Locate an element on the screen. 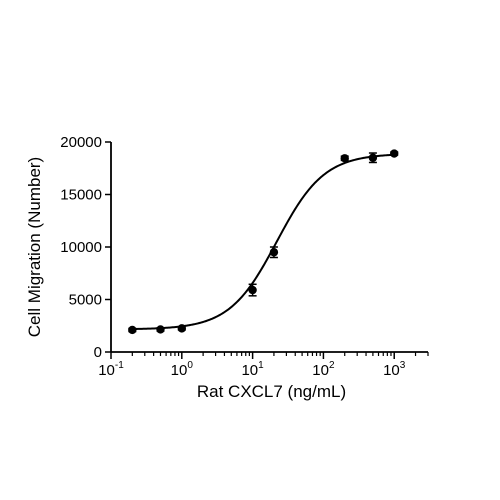  x-tick-label: 10³ is located at coordinates (394, 369).